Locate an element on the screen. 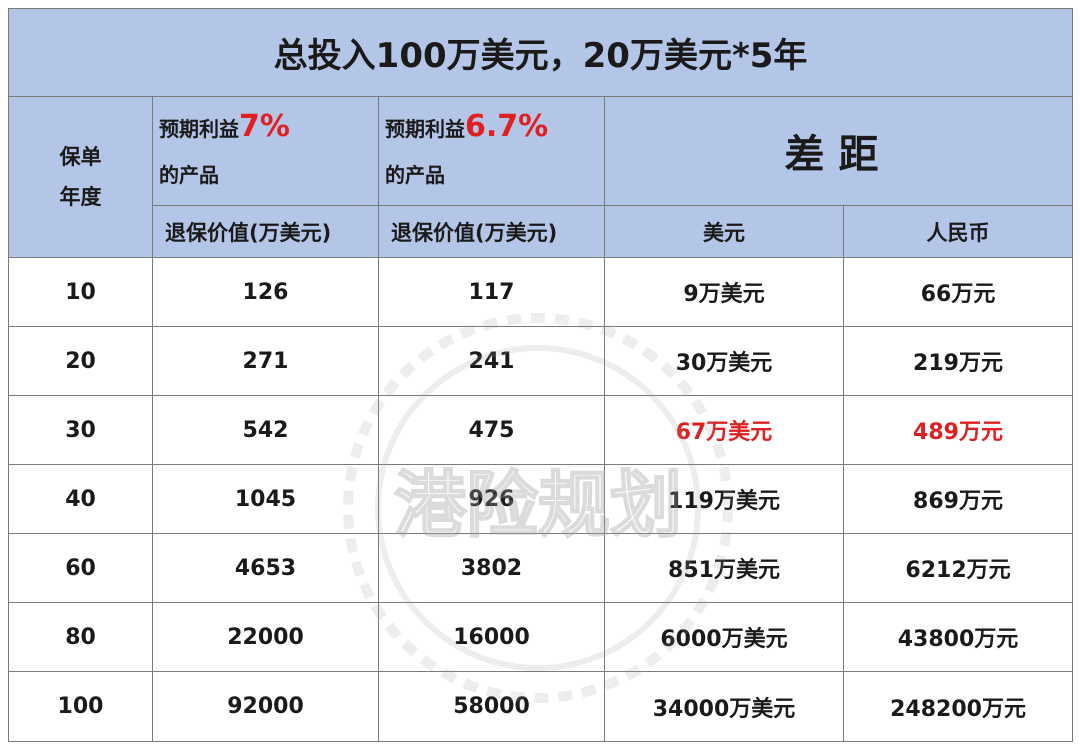 Image resolution: width=1080 pixels, height=754 pixels. product-a-suffix: 的产品 is located at coordinates (189, 175).